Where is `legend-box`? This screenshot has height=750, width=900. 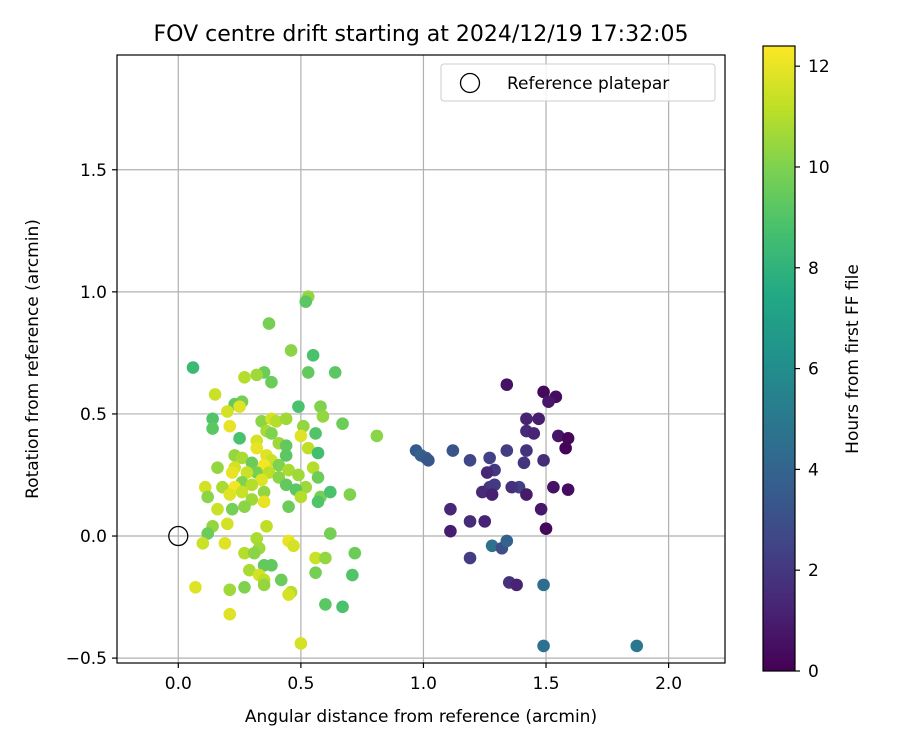
legend-box is located at coordinates (578, 82).